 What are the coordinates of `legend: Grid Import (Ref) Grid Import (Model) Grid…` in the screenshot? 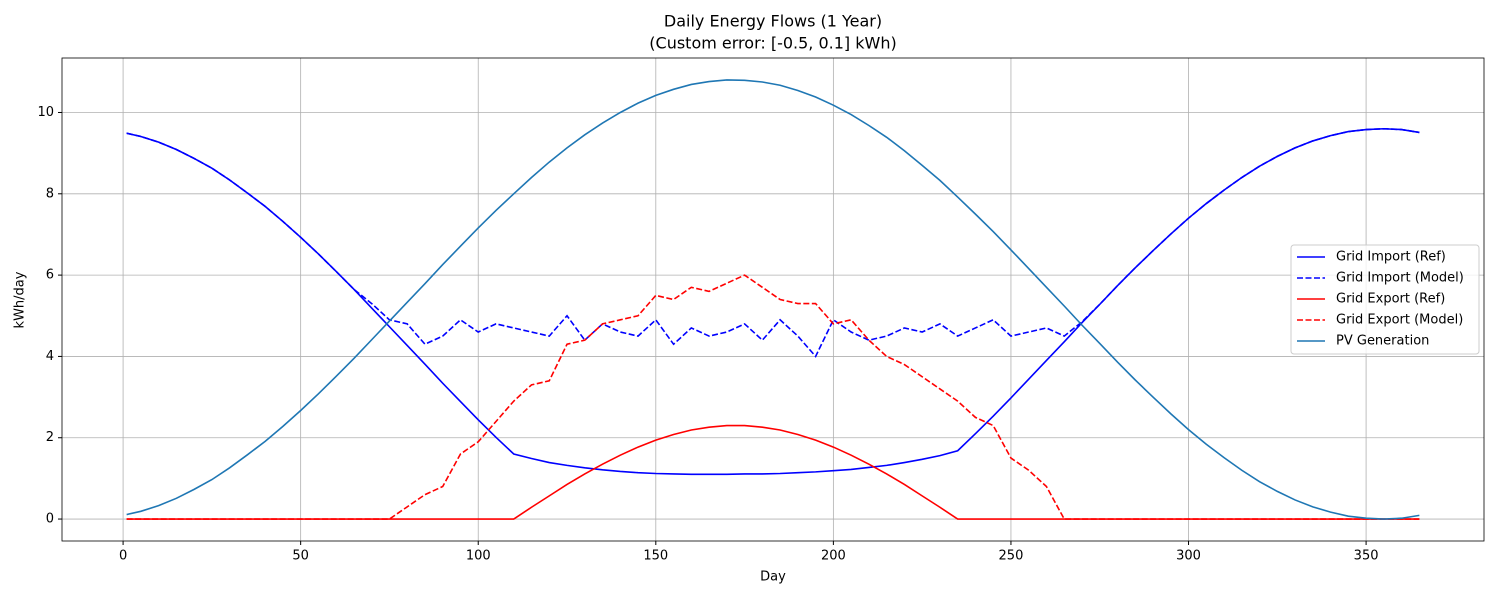 It's located at (1385, 299).